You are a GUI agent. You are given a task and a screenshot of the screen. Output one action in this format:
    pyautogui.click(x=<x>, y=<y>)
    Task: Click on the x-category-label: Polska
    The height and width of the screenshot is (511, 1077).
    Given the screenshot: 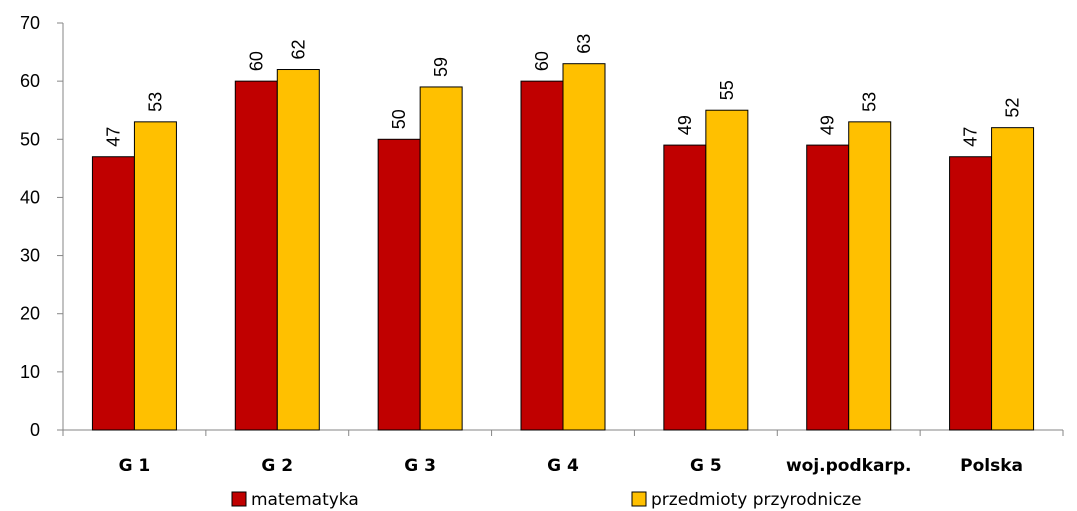 What is the action you would take?
    pyautogui.click(x=991, y=466)
    